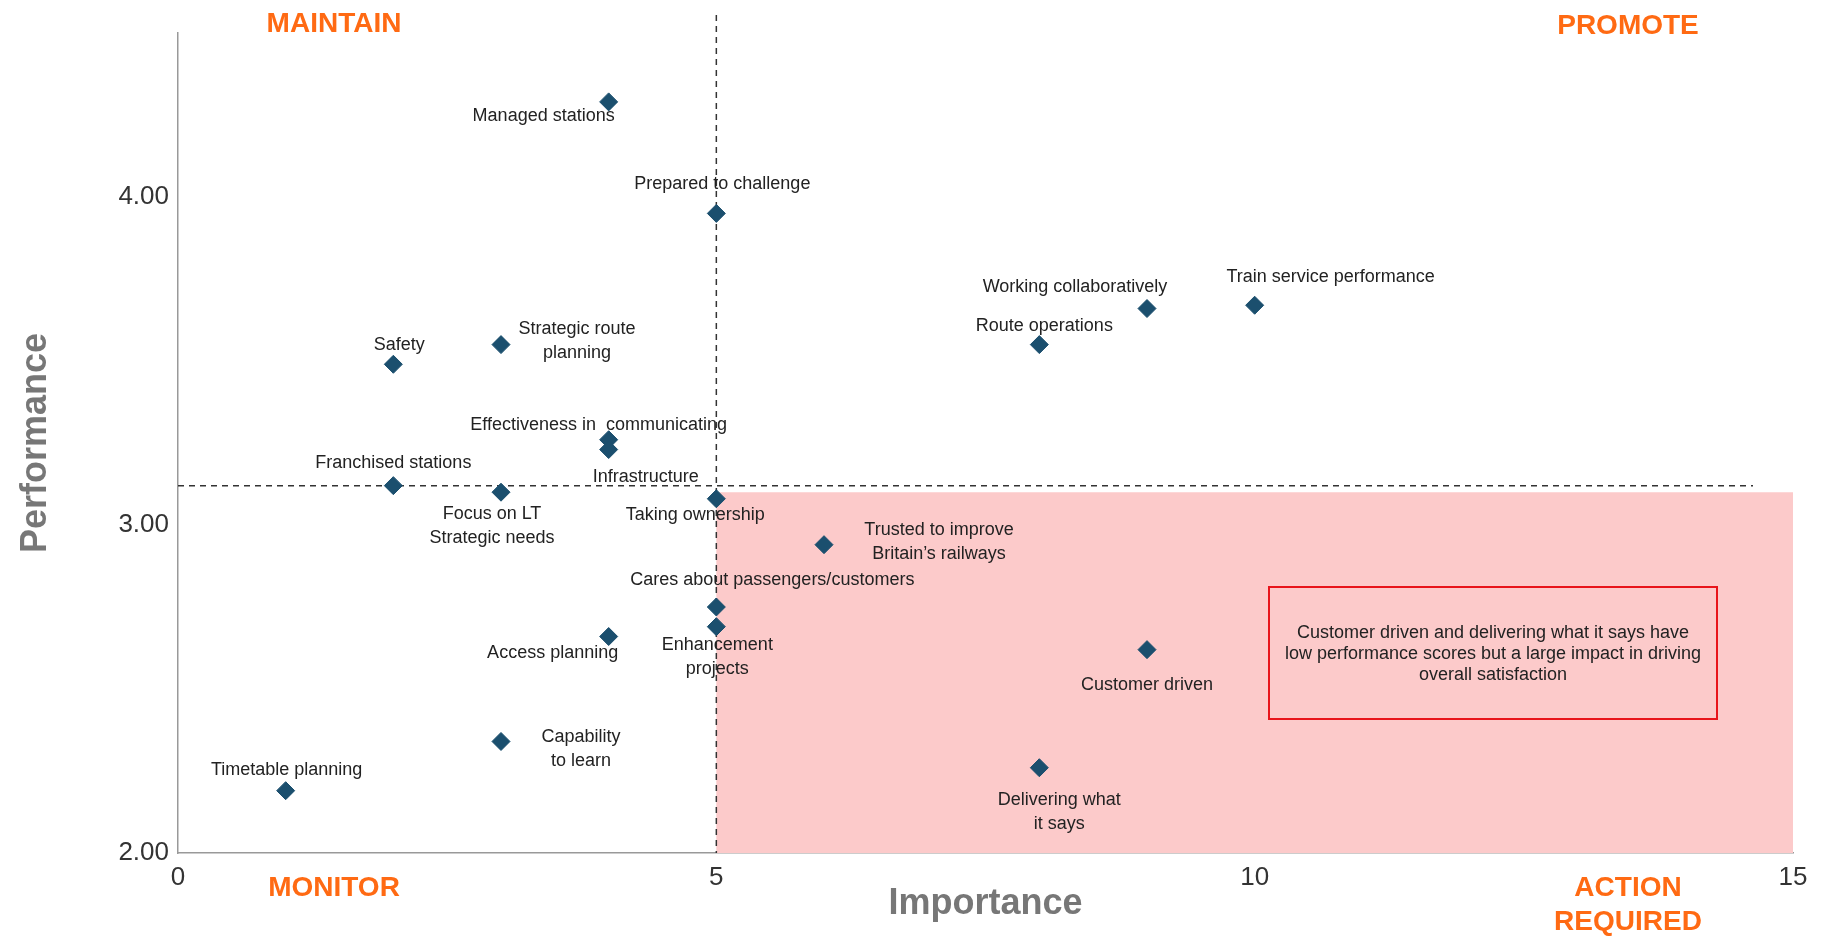  What do you see at coordinates (143, 195) in the screenshot?
I see `y-tick-label: 4.00` at bounding box center [143, 195].